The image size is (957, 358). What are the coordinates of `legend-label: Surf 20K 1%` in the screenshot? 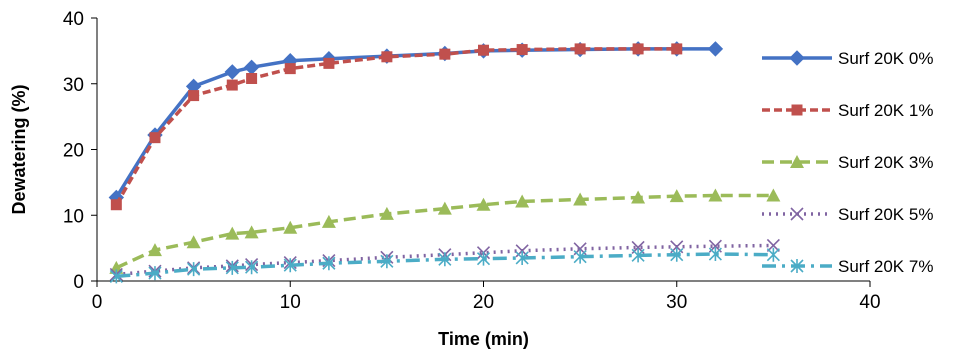 It's located at (885, 110).